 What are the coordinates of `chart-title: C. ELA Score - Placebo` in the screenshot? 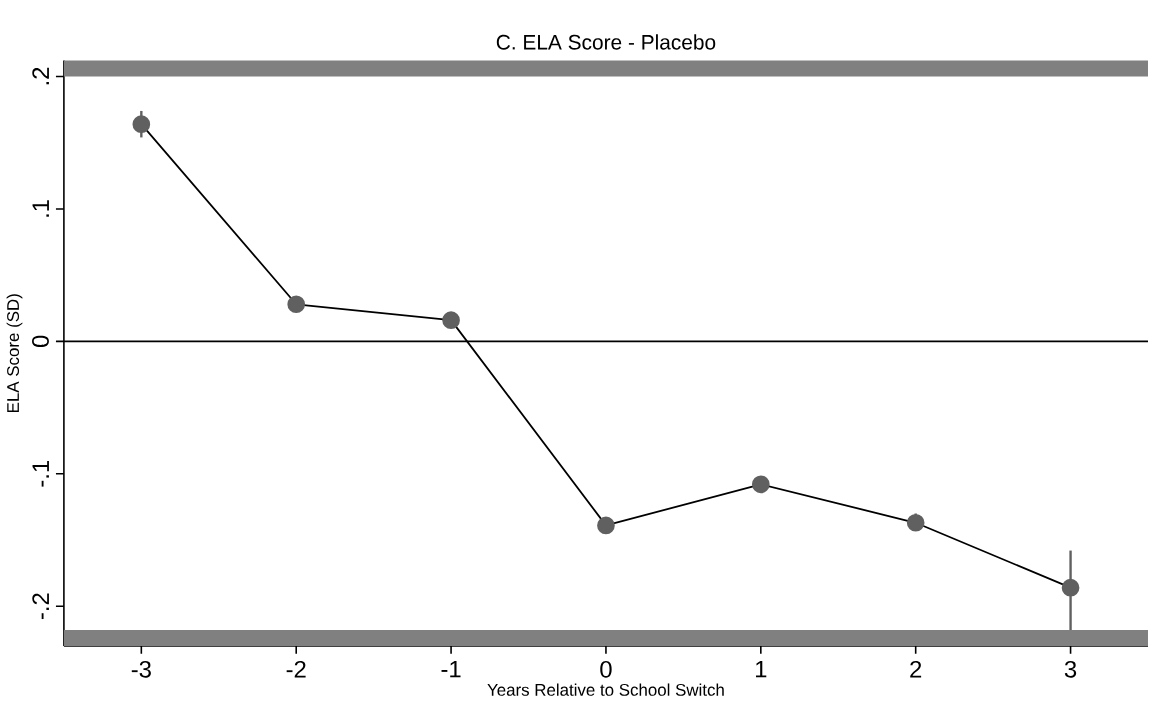 It's located at (606, 42).